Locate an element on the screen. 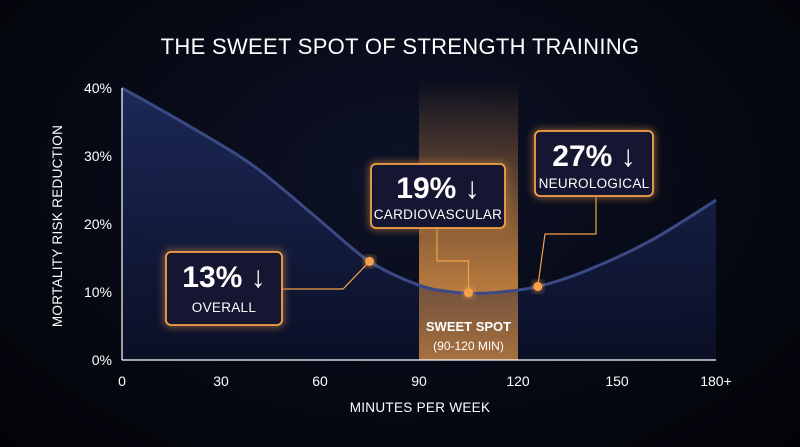 The image size is (800, 447). callout-value: 27% ↓ is located at coordinates (593, 156).